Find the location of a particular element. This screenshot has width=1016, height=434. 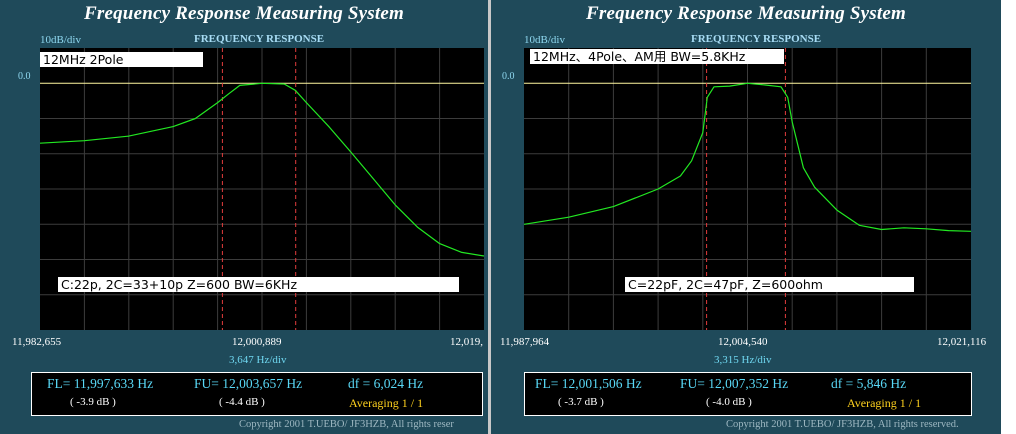

x-center-label: 12,000,889 is located at coordinates (257, 342).